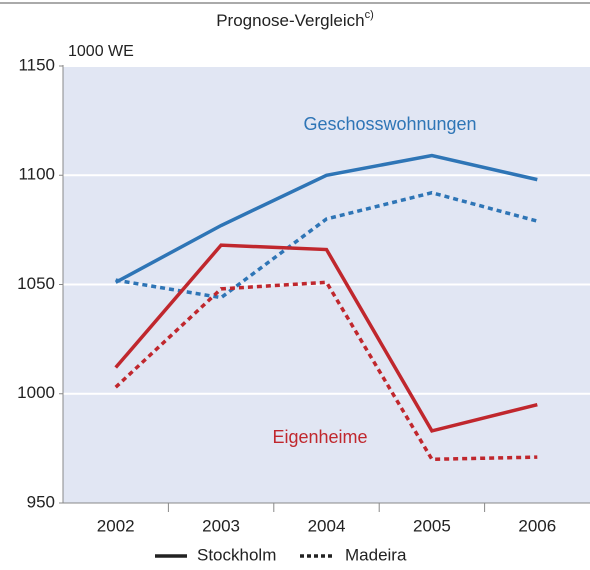  I want to click on chart-title: Prognose-Vergleichc), so click(295, 20).